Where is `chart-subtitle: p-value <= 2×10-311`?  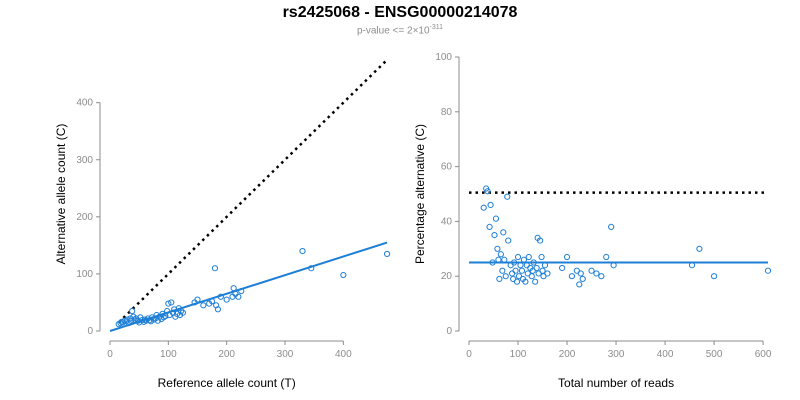
chart-subtitle: p-value <= 2×10-311 is located at coordinates (400, 30).